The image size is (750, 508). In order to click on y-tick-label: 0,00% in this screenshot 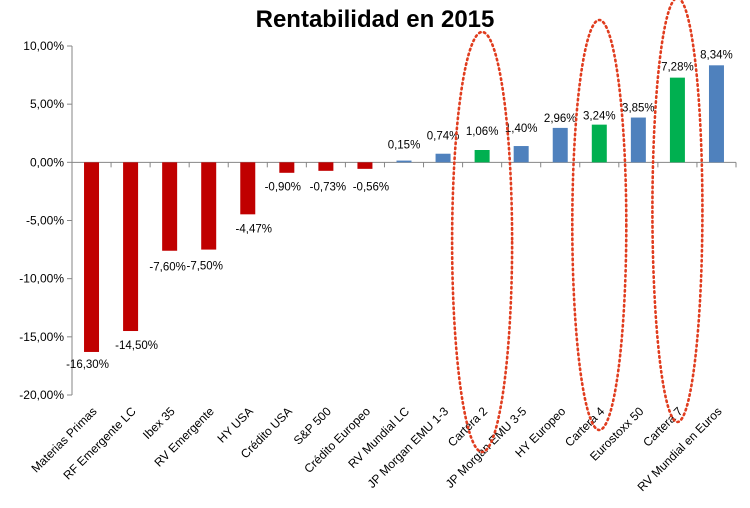, I will do `click(47, 162)`.